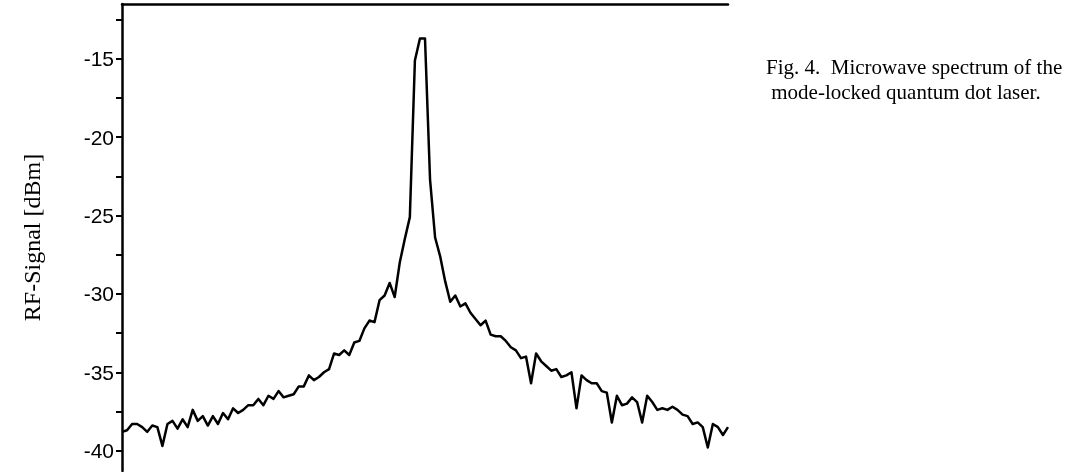 The height and width of the screenshot is (472, 1073). What do you see at coordinates (98, 216) in the screenshot?
I see `y-tick-label: -25` at bounding box center [98, 216].